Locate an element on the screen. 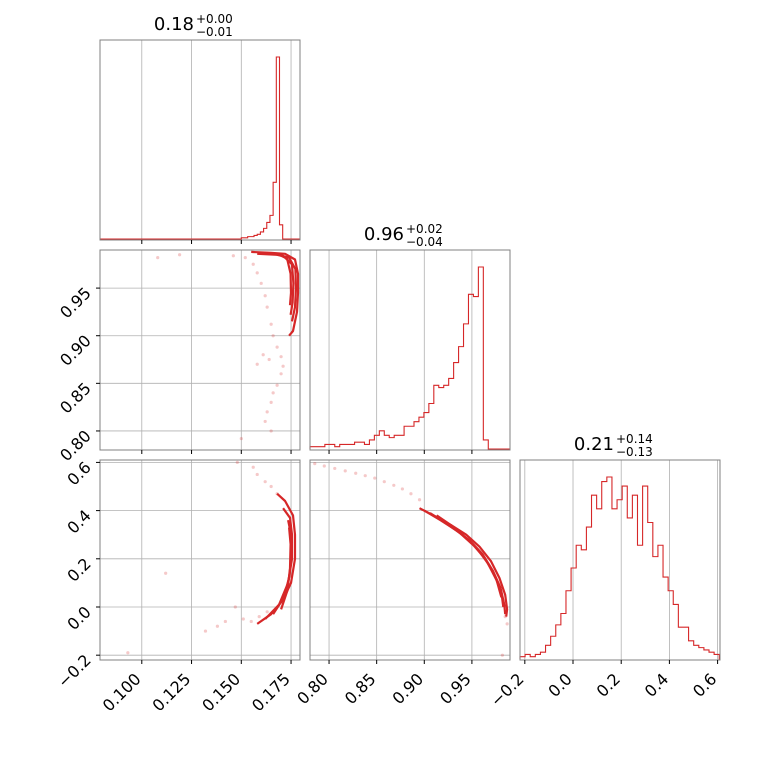  y-tick-label: 0.0 is located at coordinates (78, 617).